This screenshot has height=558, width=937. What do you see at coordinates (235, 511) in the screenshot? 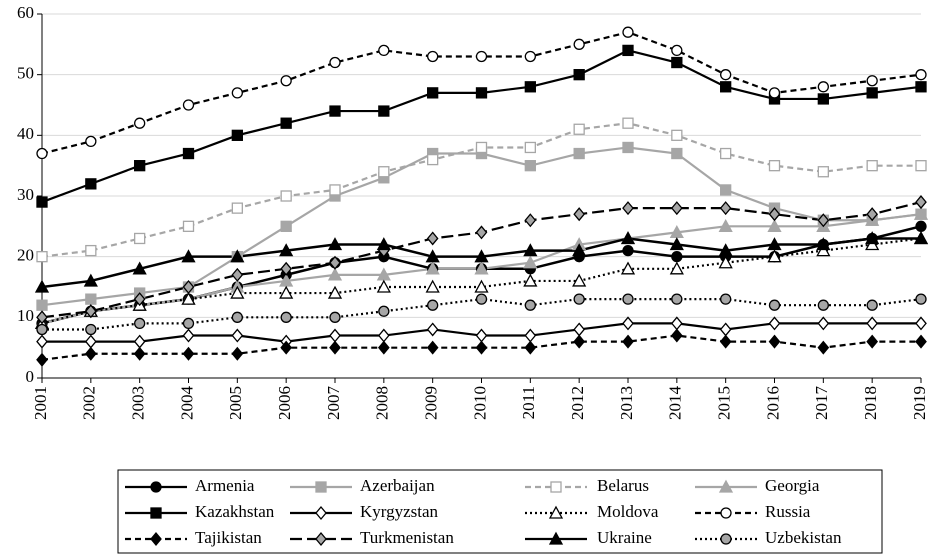
I see `legend-label: Kazakhstan` at bounding box center [235, 511].